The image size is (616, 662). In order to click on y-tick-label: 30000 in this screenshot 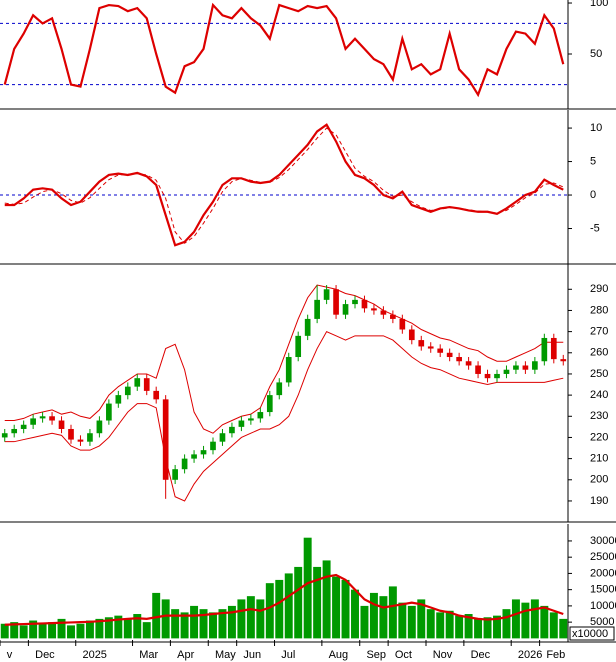, I will do `click(603, 541)`.